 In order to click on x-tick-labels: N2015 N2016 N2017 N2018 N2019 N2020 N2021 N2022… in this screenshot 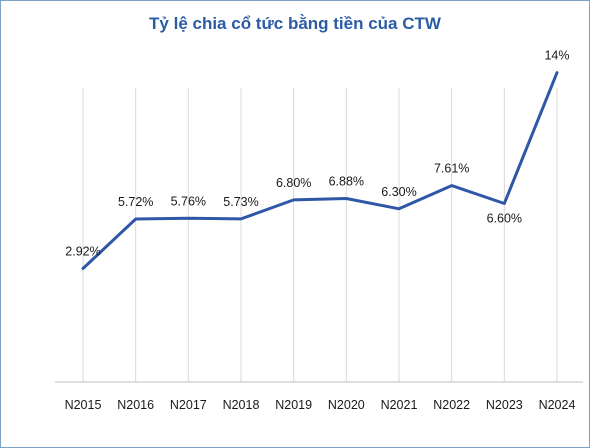, I will do `click(320, 405)`.